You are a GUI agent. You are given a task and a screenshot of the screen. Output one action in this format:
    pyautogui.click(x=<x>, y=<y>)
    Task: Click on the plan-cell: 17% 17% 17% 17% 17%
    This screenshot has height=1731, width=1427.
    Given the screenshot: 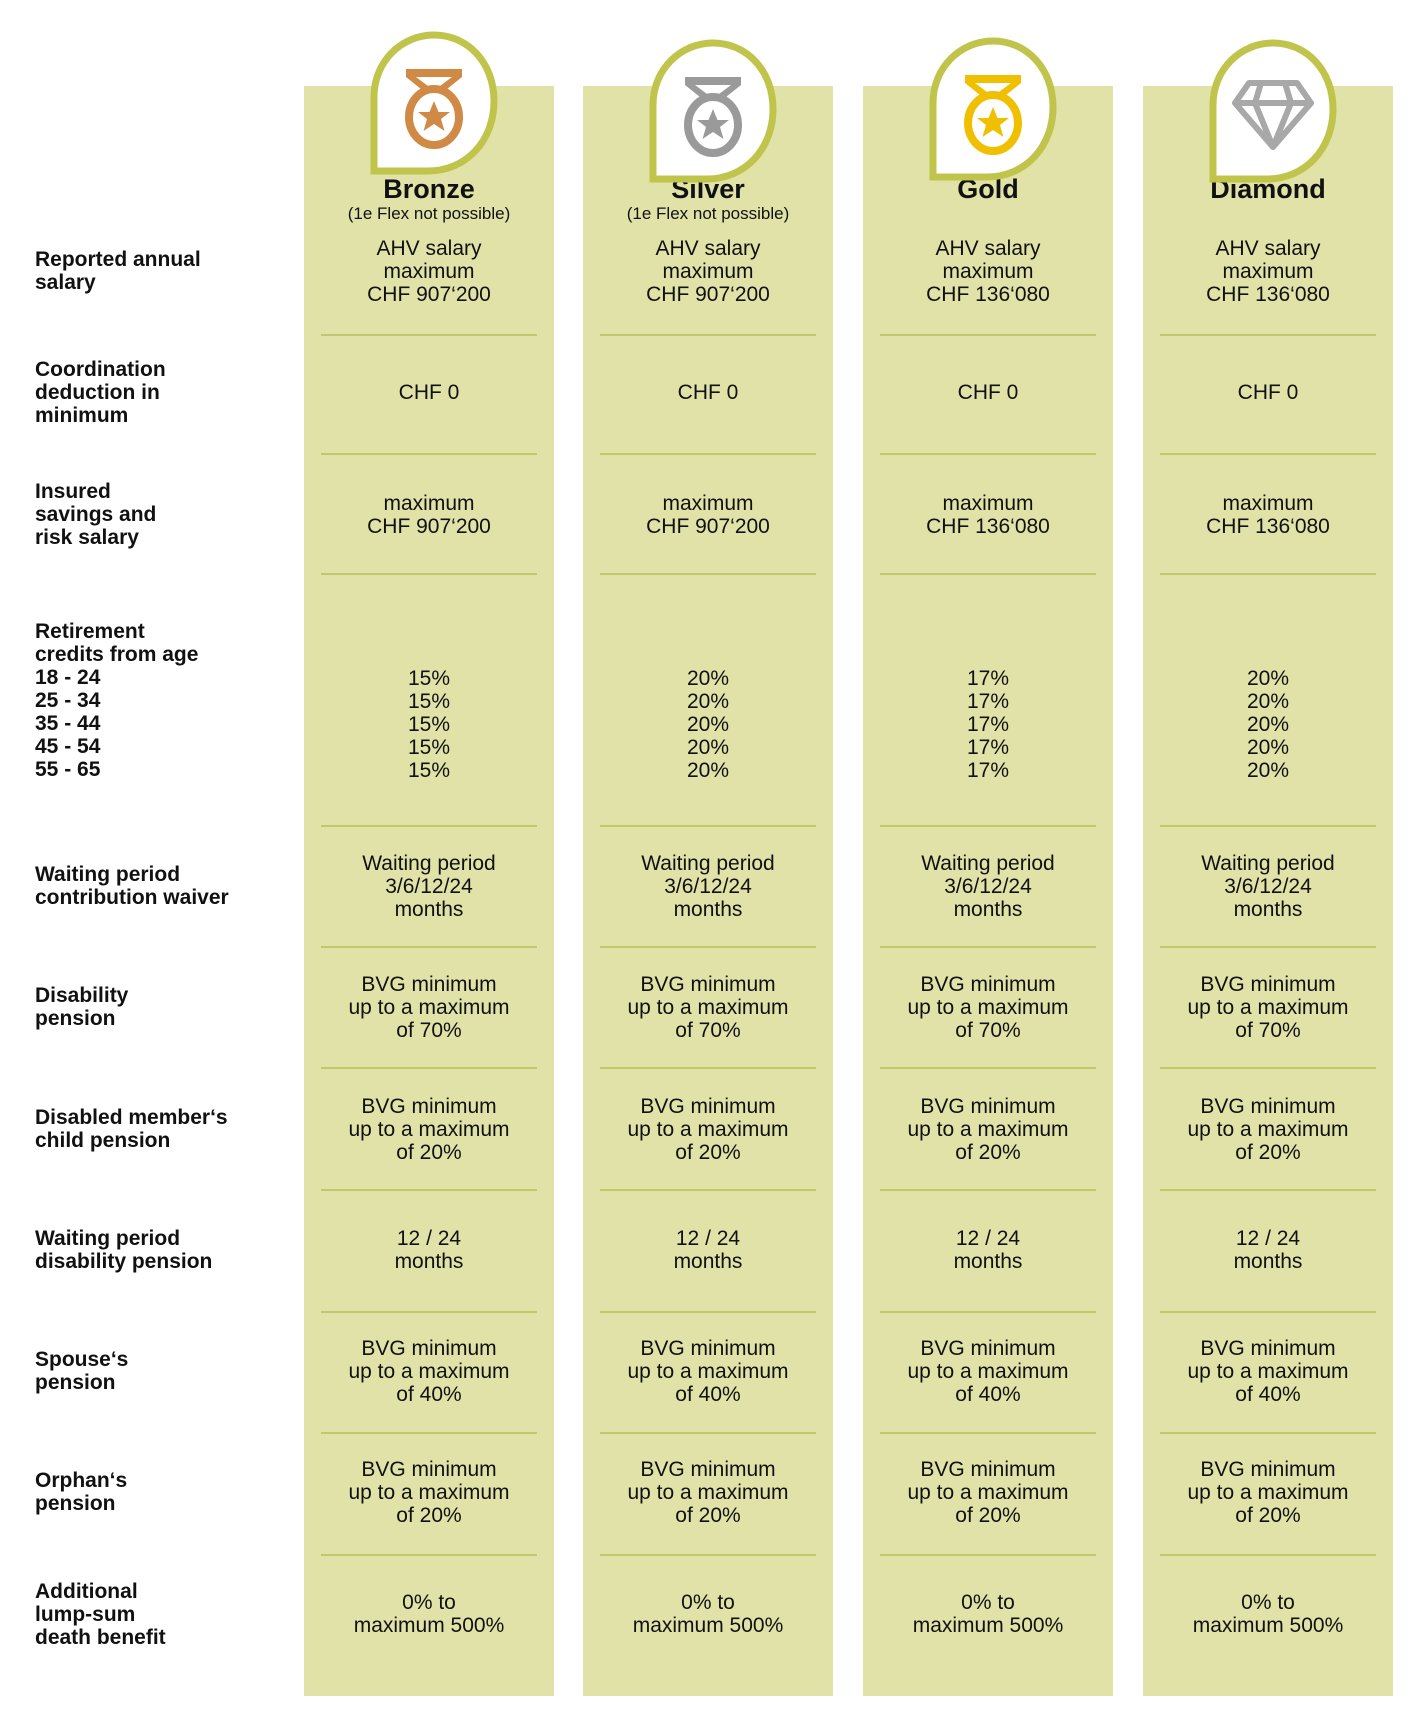 What is the action you would take?
    pyautogui.click(x=988, y=724)
    